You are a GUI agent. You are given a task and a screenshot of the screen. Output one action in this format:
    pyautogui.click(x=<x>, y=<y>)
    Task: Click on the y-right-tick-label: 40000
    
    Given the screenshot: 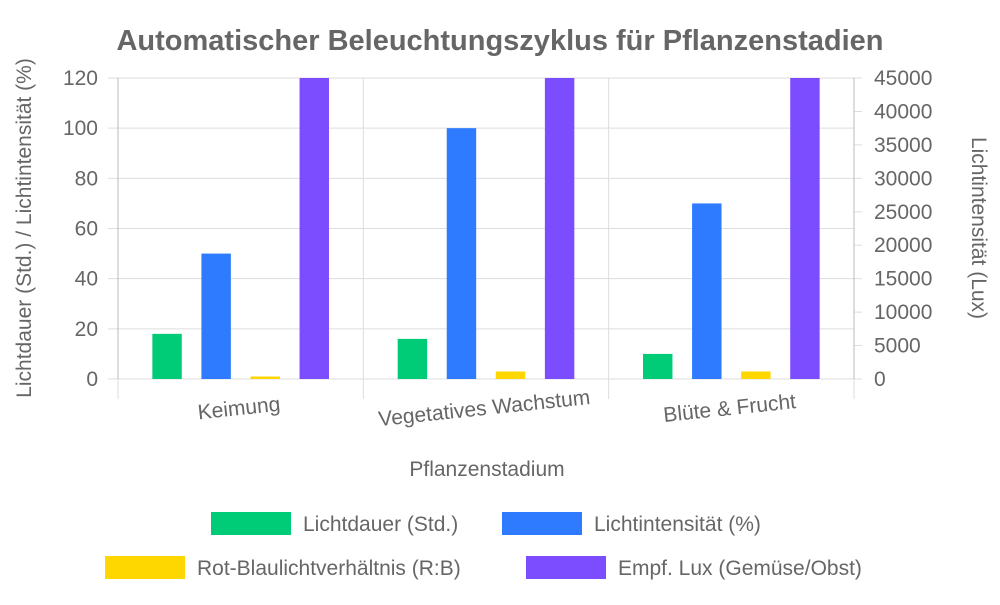 What is the action you would take?
    pyautogui.click(x=903, y=111)
    